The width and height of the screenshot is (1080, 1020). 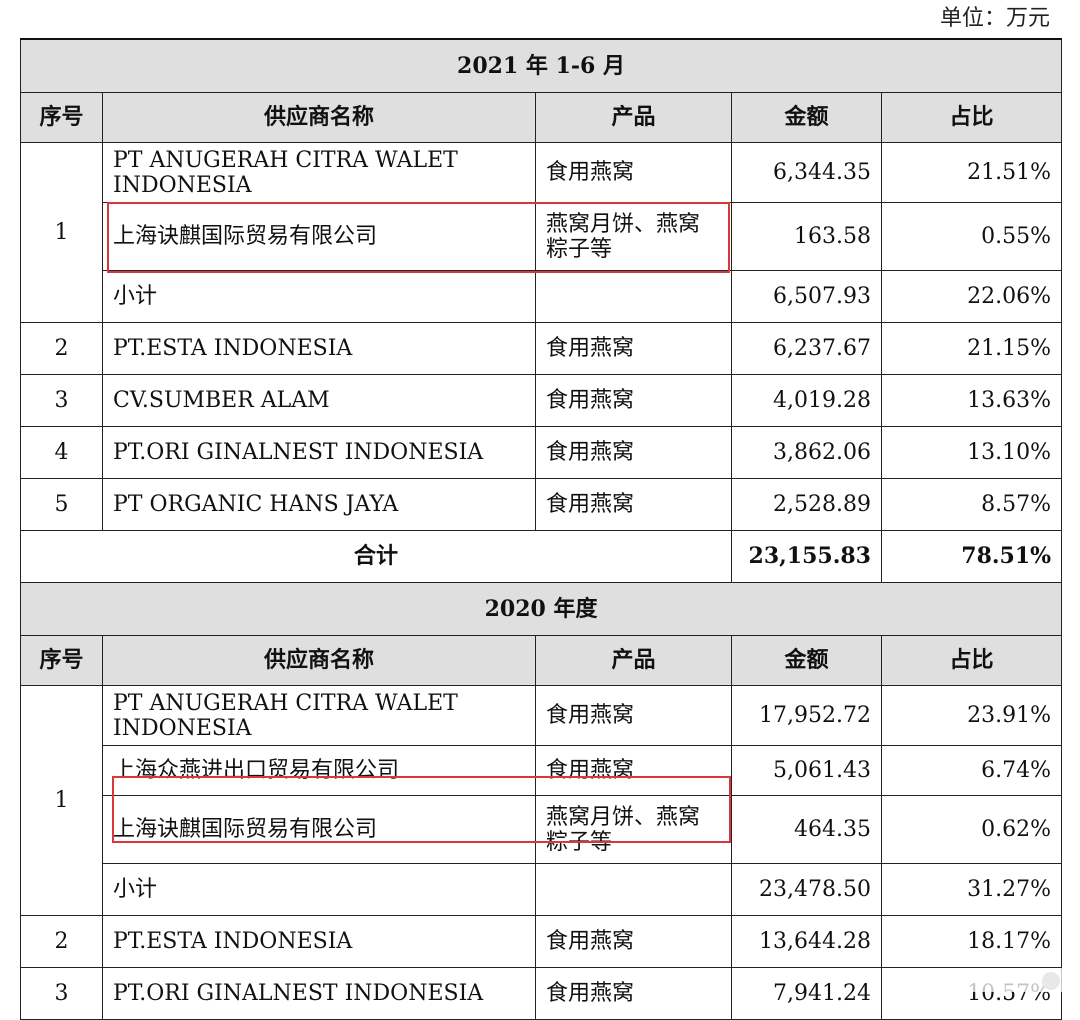 I want to click on amount-value: 2,528.89, so click(x=806, y=504).